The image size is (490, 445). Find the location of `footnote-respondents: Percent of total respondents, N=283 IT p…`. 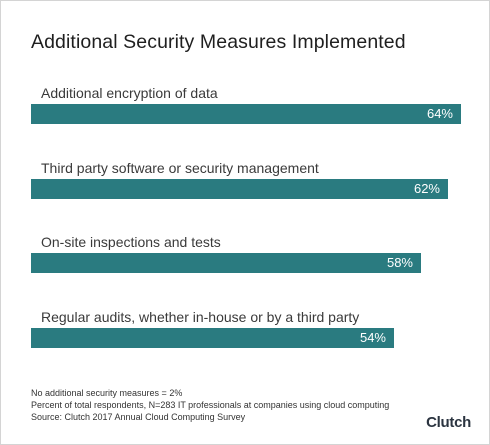

footnote-respondents: Percent of total respondents, N=283 IT p… is located at coordinates (210, 405).